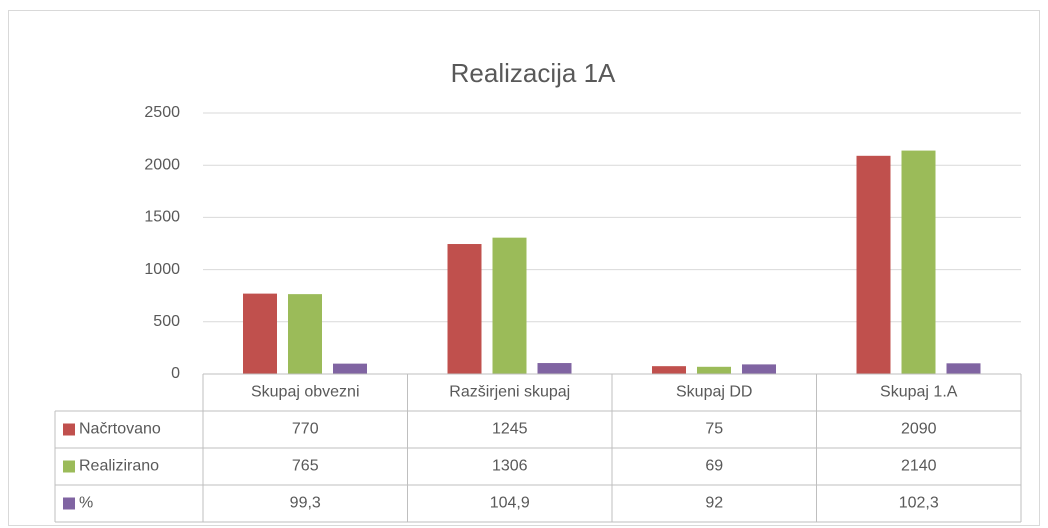  I want to click on x-tick-label: Skupaj obvezni, so click(305, 392).